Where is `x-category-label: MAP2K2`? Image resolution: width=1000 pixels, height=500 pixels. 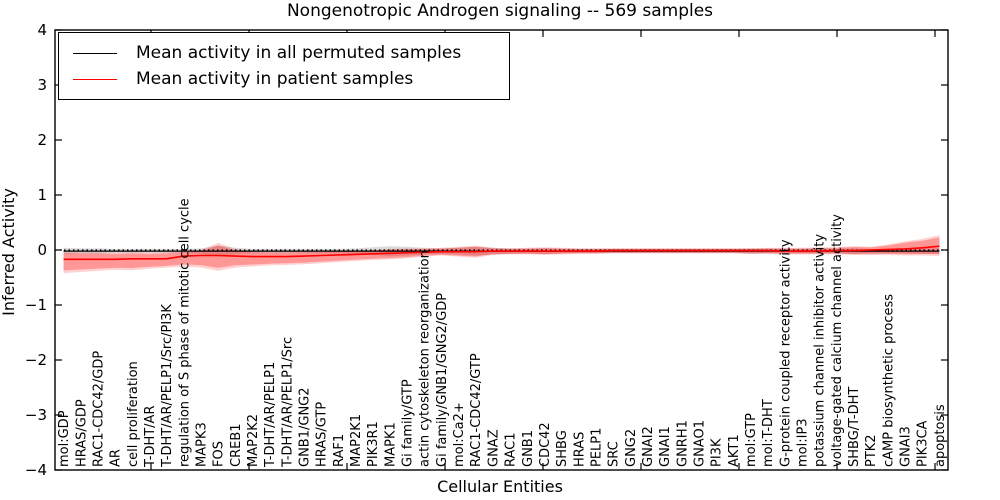
x-category-label: MAP2K2 is located at coordinates (253, 440).